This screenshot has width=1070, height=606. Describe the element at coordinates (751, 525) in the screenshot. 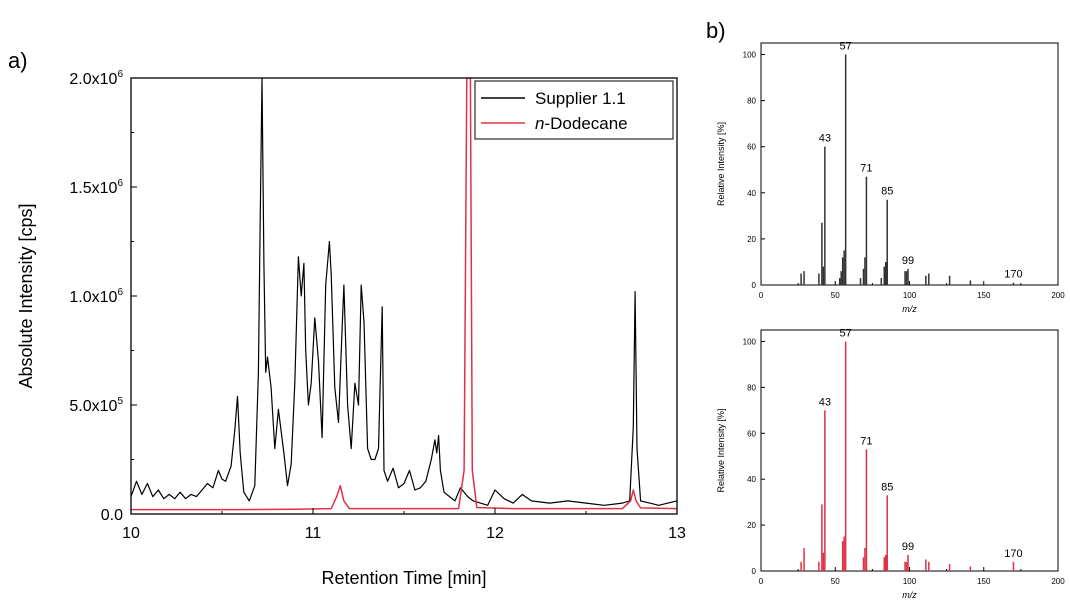

I see `y-tick-label-b2: 20` at that location.